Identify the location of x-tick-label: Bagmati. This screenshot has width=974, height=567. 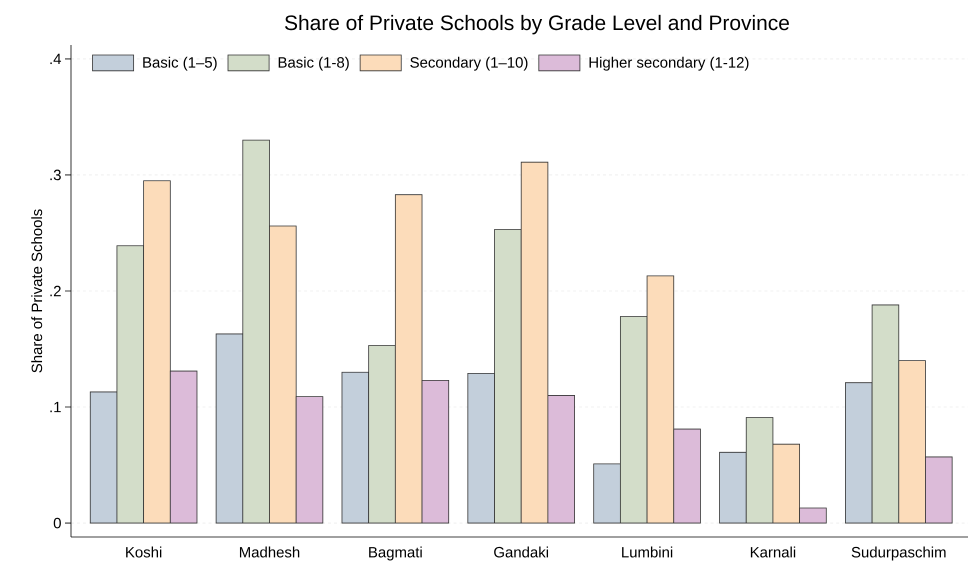
(395, 553).